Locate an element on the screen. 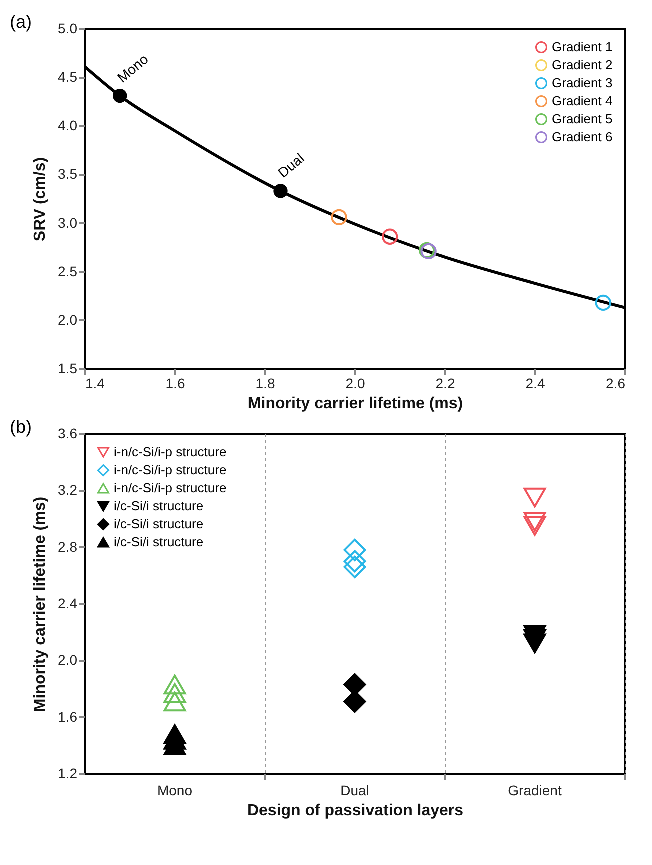 The width and height of the screenshot is (652, 865). y-tick-label: 2.4 is located at coordinates (68, 604).